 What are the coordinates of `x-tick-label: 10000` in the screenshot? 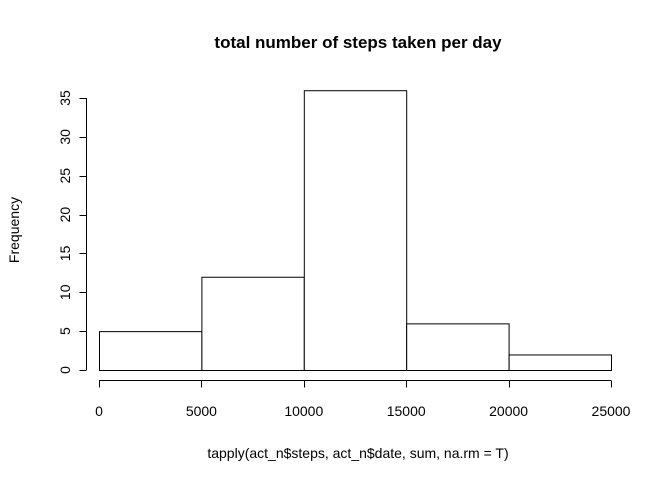 It's located at (303, 411).